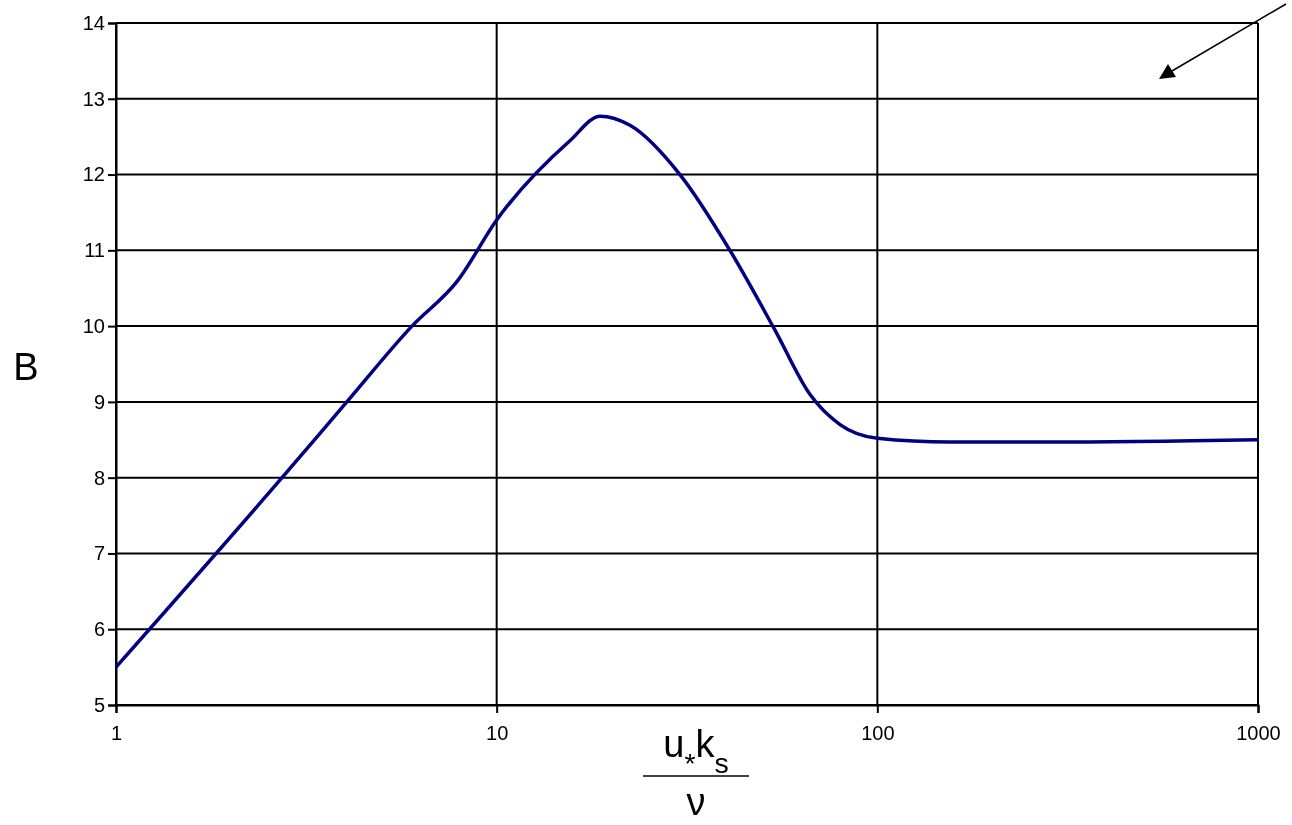  I want to click on y-tick-label: 8, so click(99, 477).